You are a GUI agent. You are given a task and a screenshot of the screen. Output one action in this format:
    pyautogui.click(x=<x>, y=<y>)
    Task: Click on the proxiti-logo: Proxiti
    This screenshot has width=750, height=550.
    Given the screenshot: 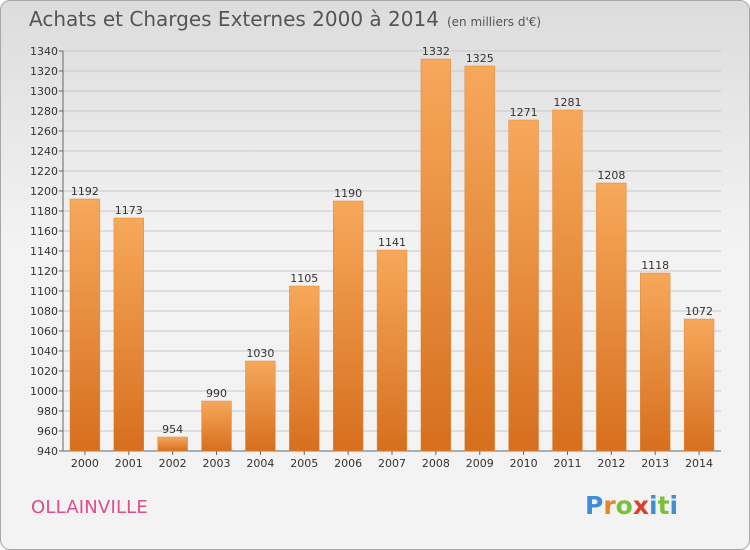 What is the action you would take?
    pyautogui.click(x=631, y=505)
    